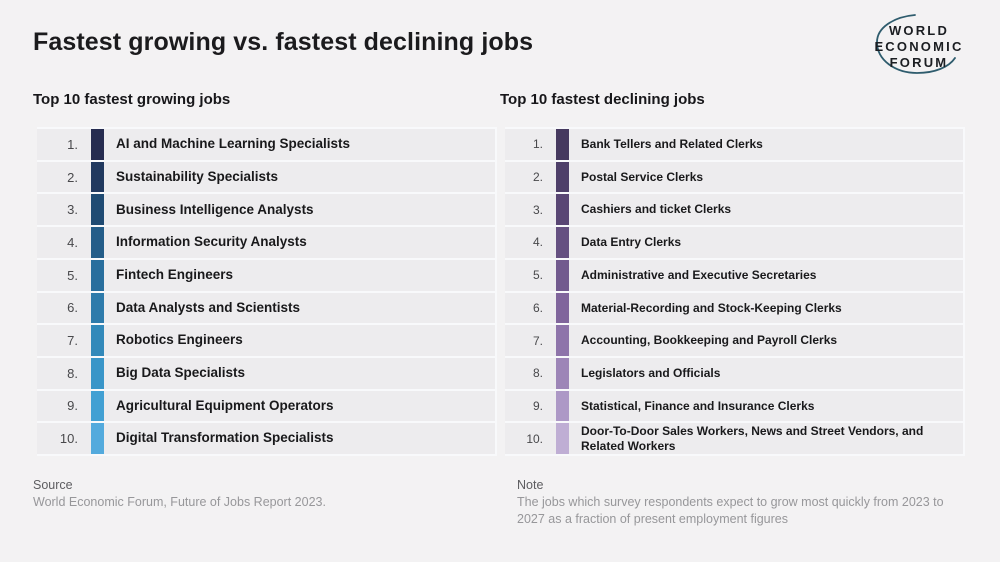 This screenshot has width=1000, height=562. I want to click on wef-logo: WORLD ECONOMIC FORUM, so click(918, 44).